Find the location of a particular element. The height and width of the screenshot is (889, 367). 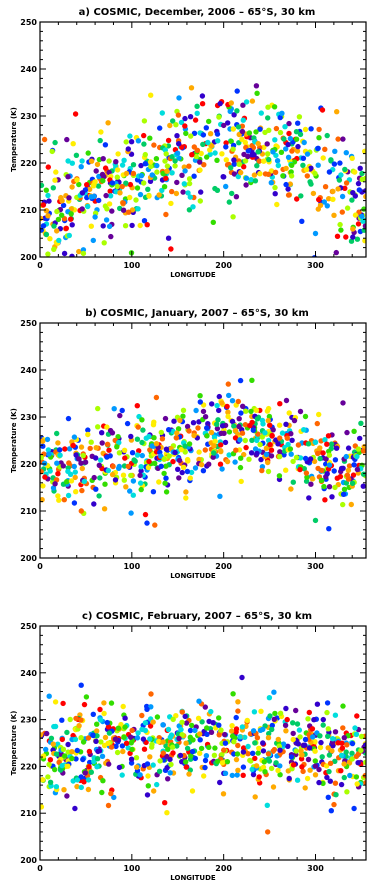

y-tick-label: 230 is located at coordinates (28, 116).